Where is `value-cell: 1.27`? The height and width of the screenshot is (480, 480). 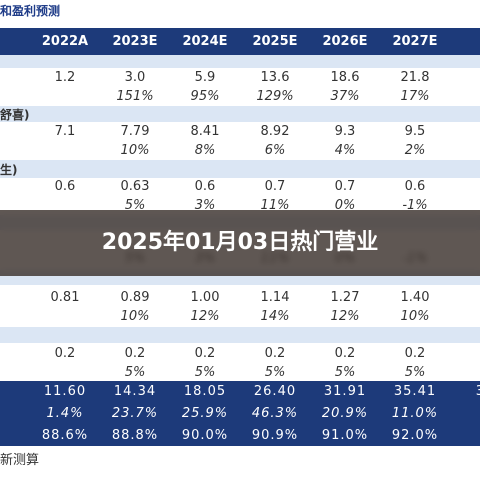 value-cell: 1.27 is located at coordinates (345, 297).